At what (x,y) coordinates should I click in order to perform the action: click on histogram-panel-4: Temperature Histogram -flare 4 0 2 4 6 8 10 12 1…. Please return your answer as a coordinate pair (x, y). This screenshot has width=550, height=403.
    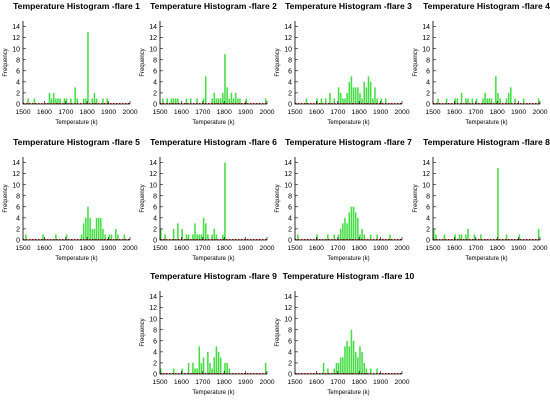
    Looking at the image, I should click on (481, 63).